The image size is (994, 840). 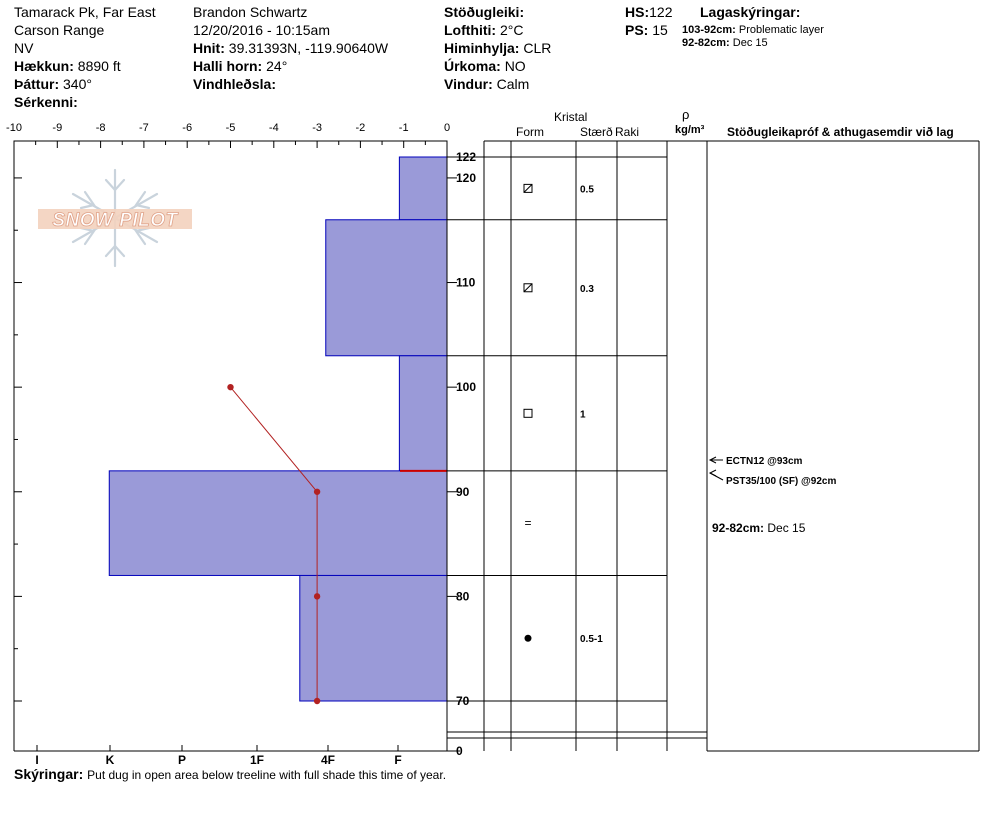 What do you see at coordinates (515, 66) in the screenshot?
I see `precip-value: NO` at bounding box center [515, 66].